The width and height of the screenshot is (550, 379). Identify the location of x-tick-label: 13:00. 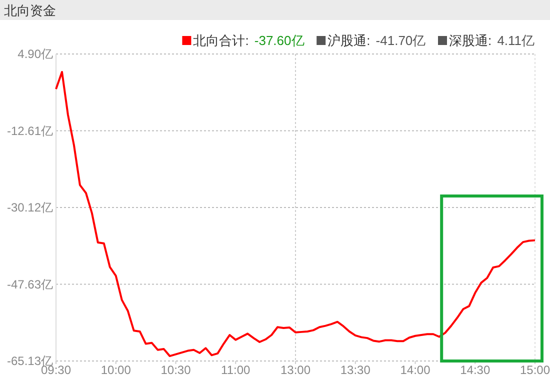
(295, 370).